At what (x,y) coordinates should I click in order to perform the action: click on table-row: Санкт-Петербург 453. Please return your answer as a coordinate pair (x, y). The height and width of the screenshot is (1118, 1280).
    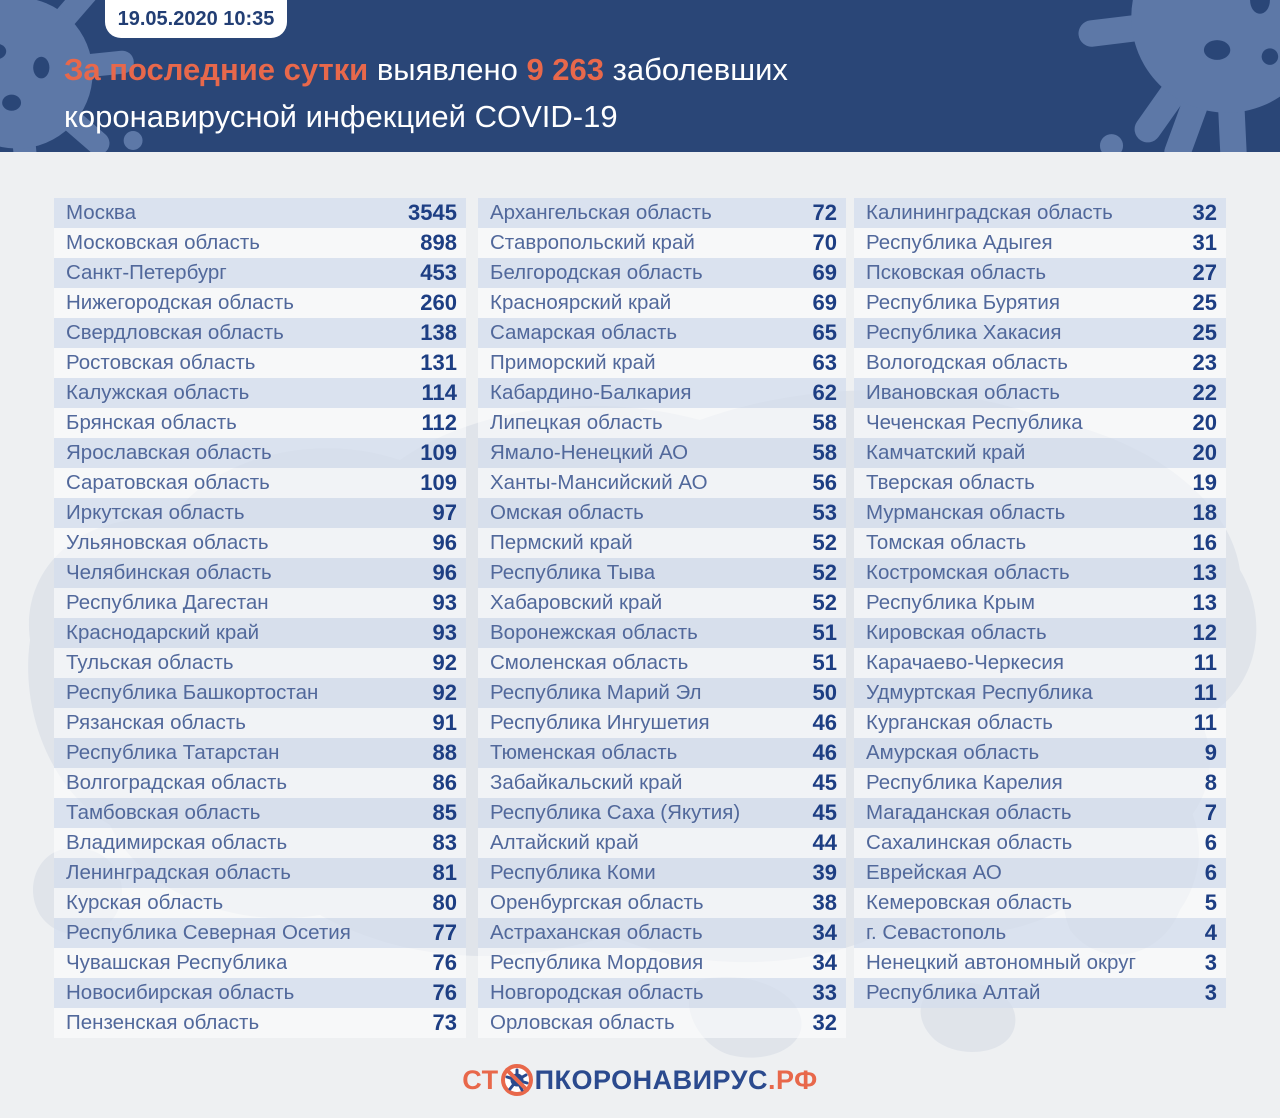
    Looking at the image, I should click on (260, 273).